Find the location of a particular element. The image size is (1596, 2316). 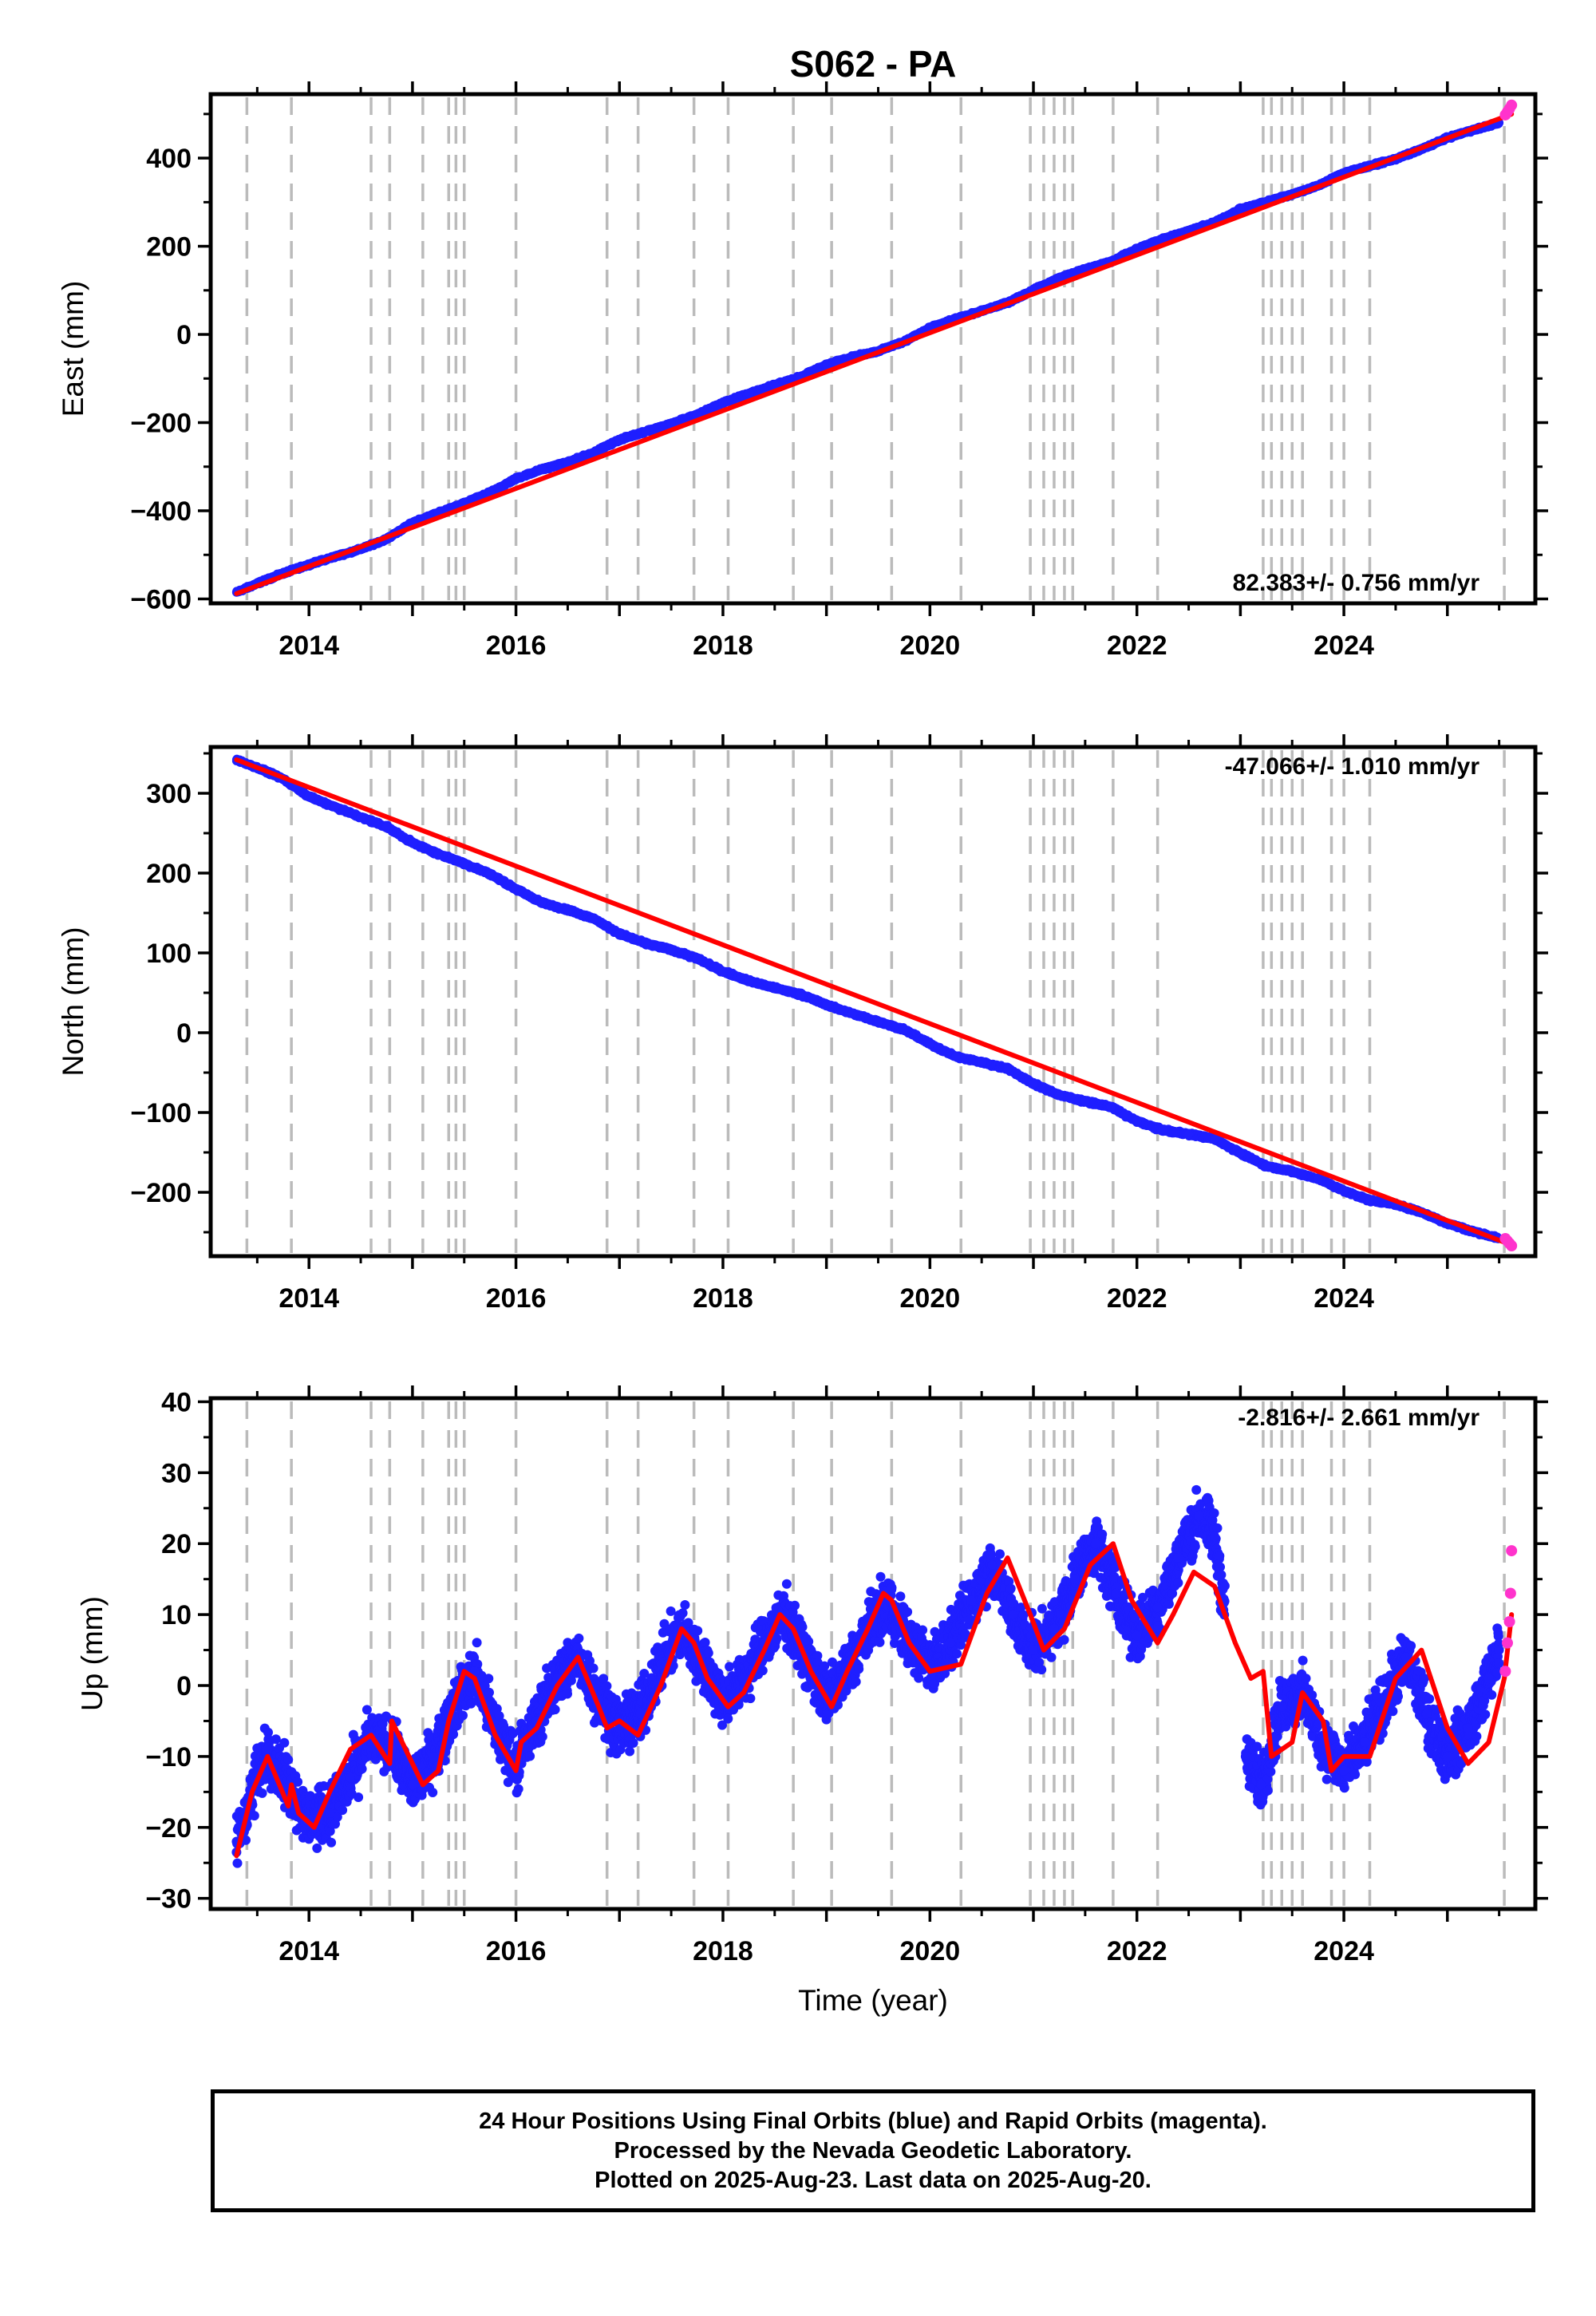

x-tick-label: 2014 is located at coordinates (309, 645).